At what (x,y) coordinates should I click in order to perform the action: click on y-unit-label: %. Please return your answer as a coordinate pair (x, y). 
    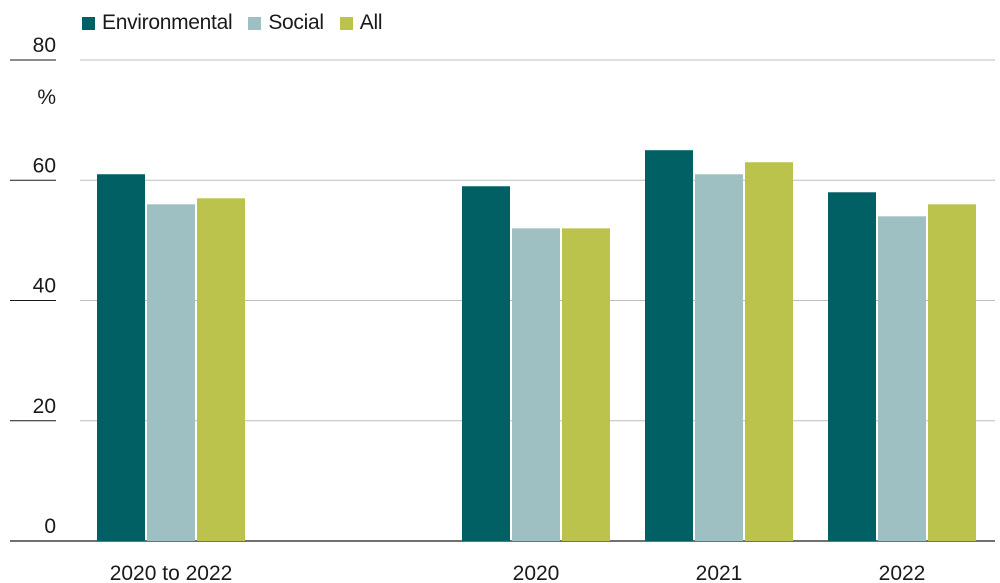
    Looking at the image, I should click on (46, 97).